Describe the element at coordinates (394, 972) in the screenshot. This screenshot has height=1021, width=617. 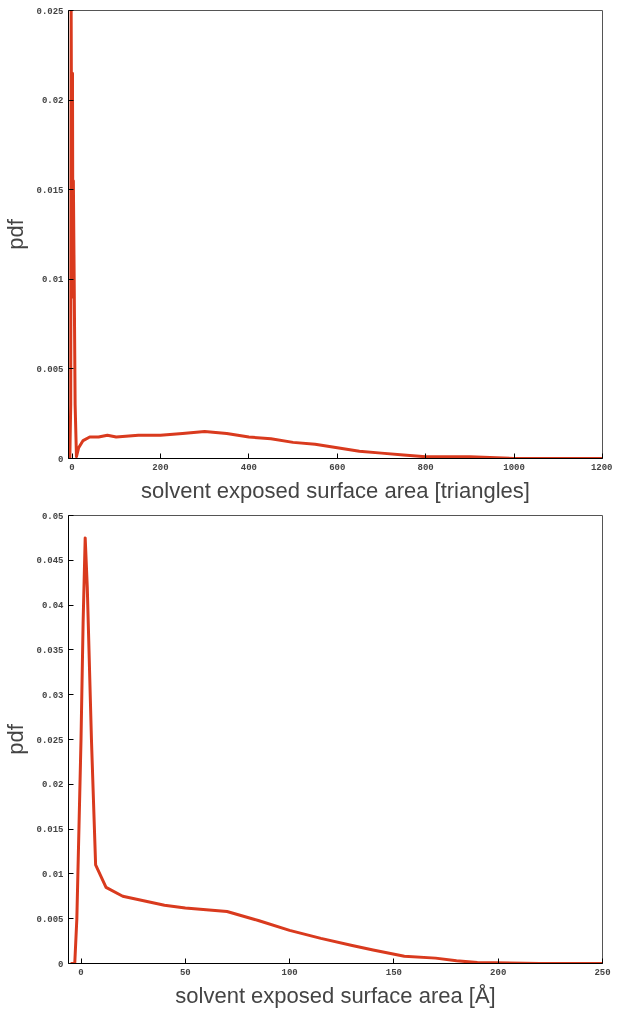
I see `x-tick-label: 150` at that location.